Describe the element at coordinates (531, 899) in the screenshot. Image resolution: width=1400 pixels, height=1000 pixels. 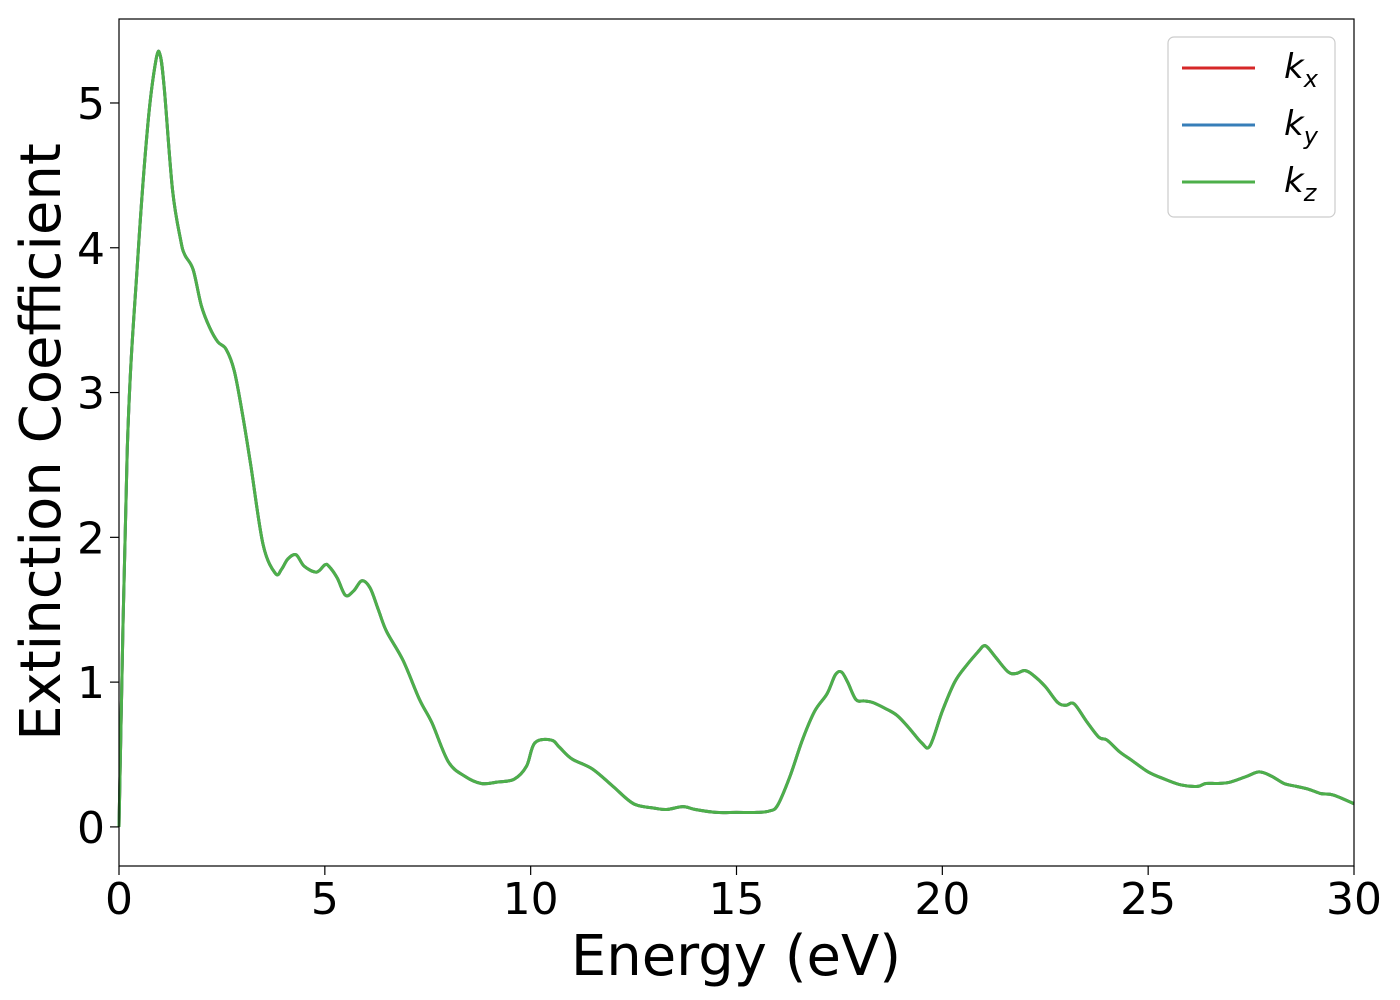
I see `x-tick-label: 10` at that location.